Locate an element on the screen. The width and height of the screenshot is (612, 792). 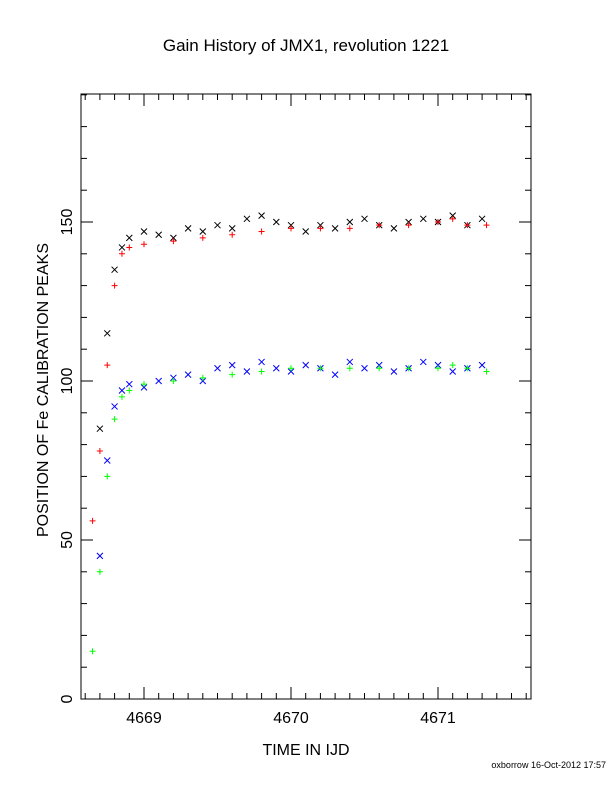
x-tick-label: 4671 is located at coordinates (438, 718).